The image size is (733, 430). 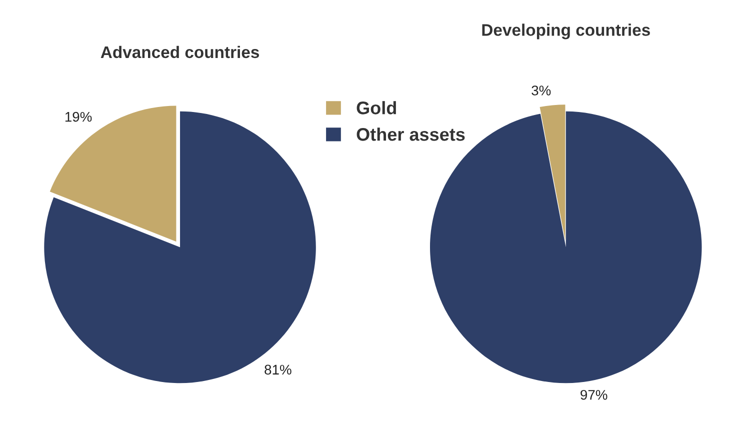 I want to click on data-label: 81%, so click(x=278, y=369).